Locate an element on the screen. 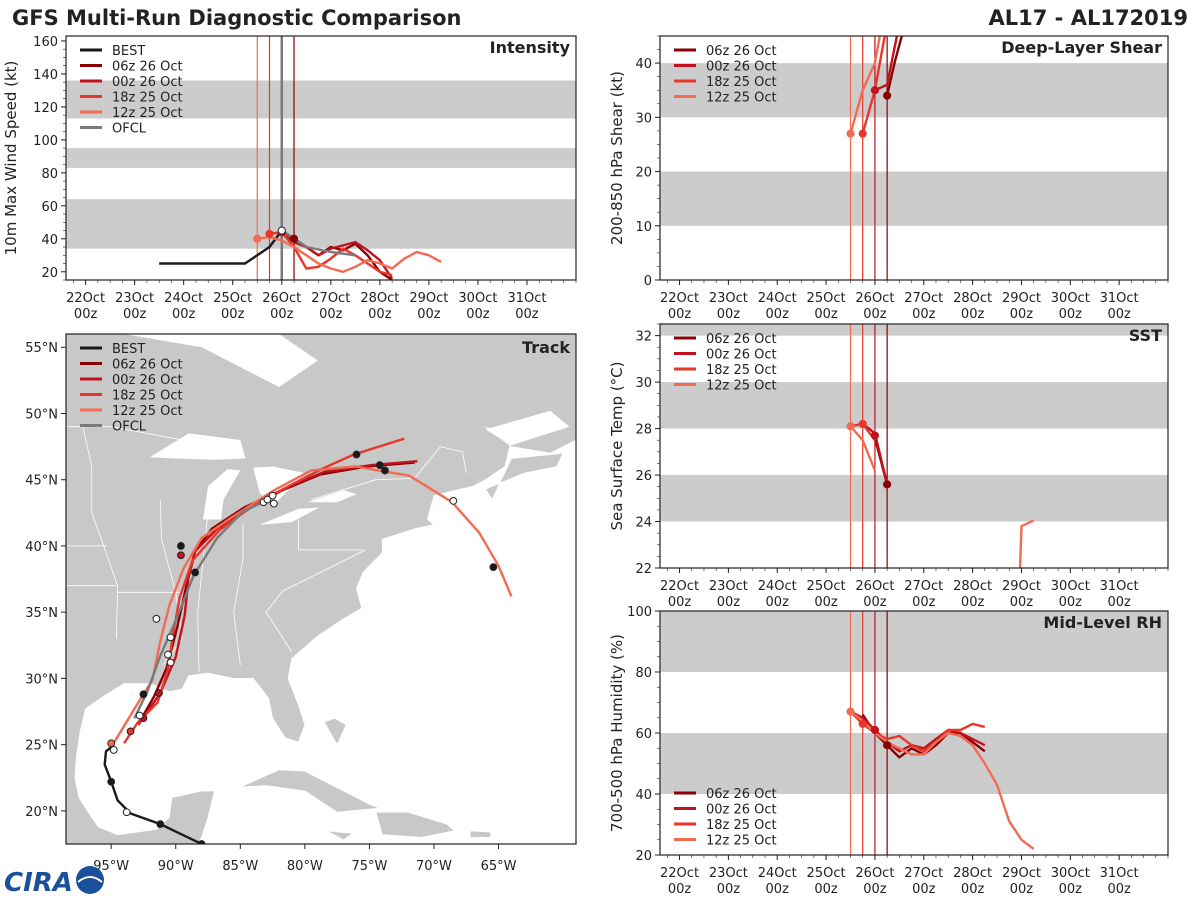 This screenshot has width=1200, height=900. legend-label: 00z 26 Oct is located at coordinates (741, 67).